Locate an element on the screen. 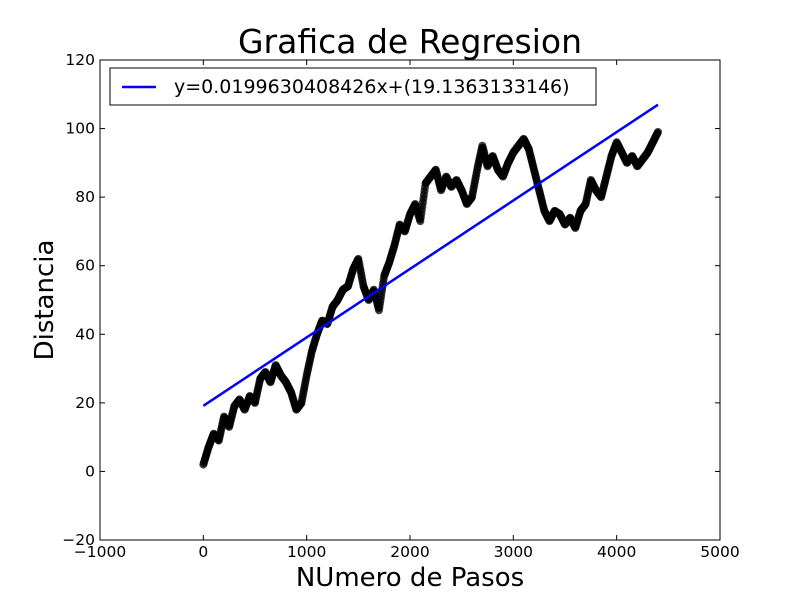 The width and height of the screenshot is (800, 600). y-tick-label: 120 is located at coordinates (80, 60).